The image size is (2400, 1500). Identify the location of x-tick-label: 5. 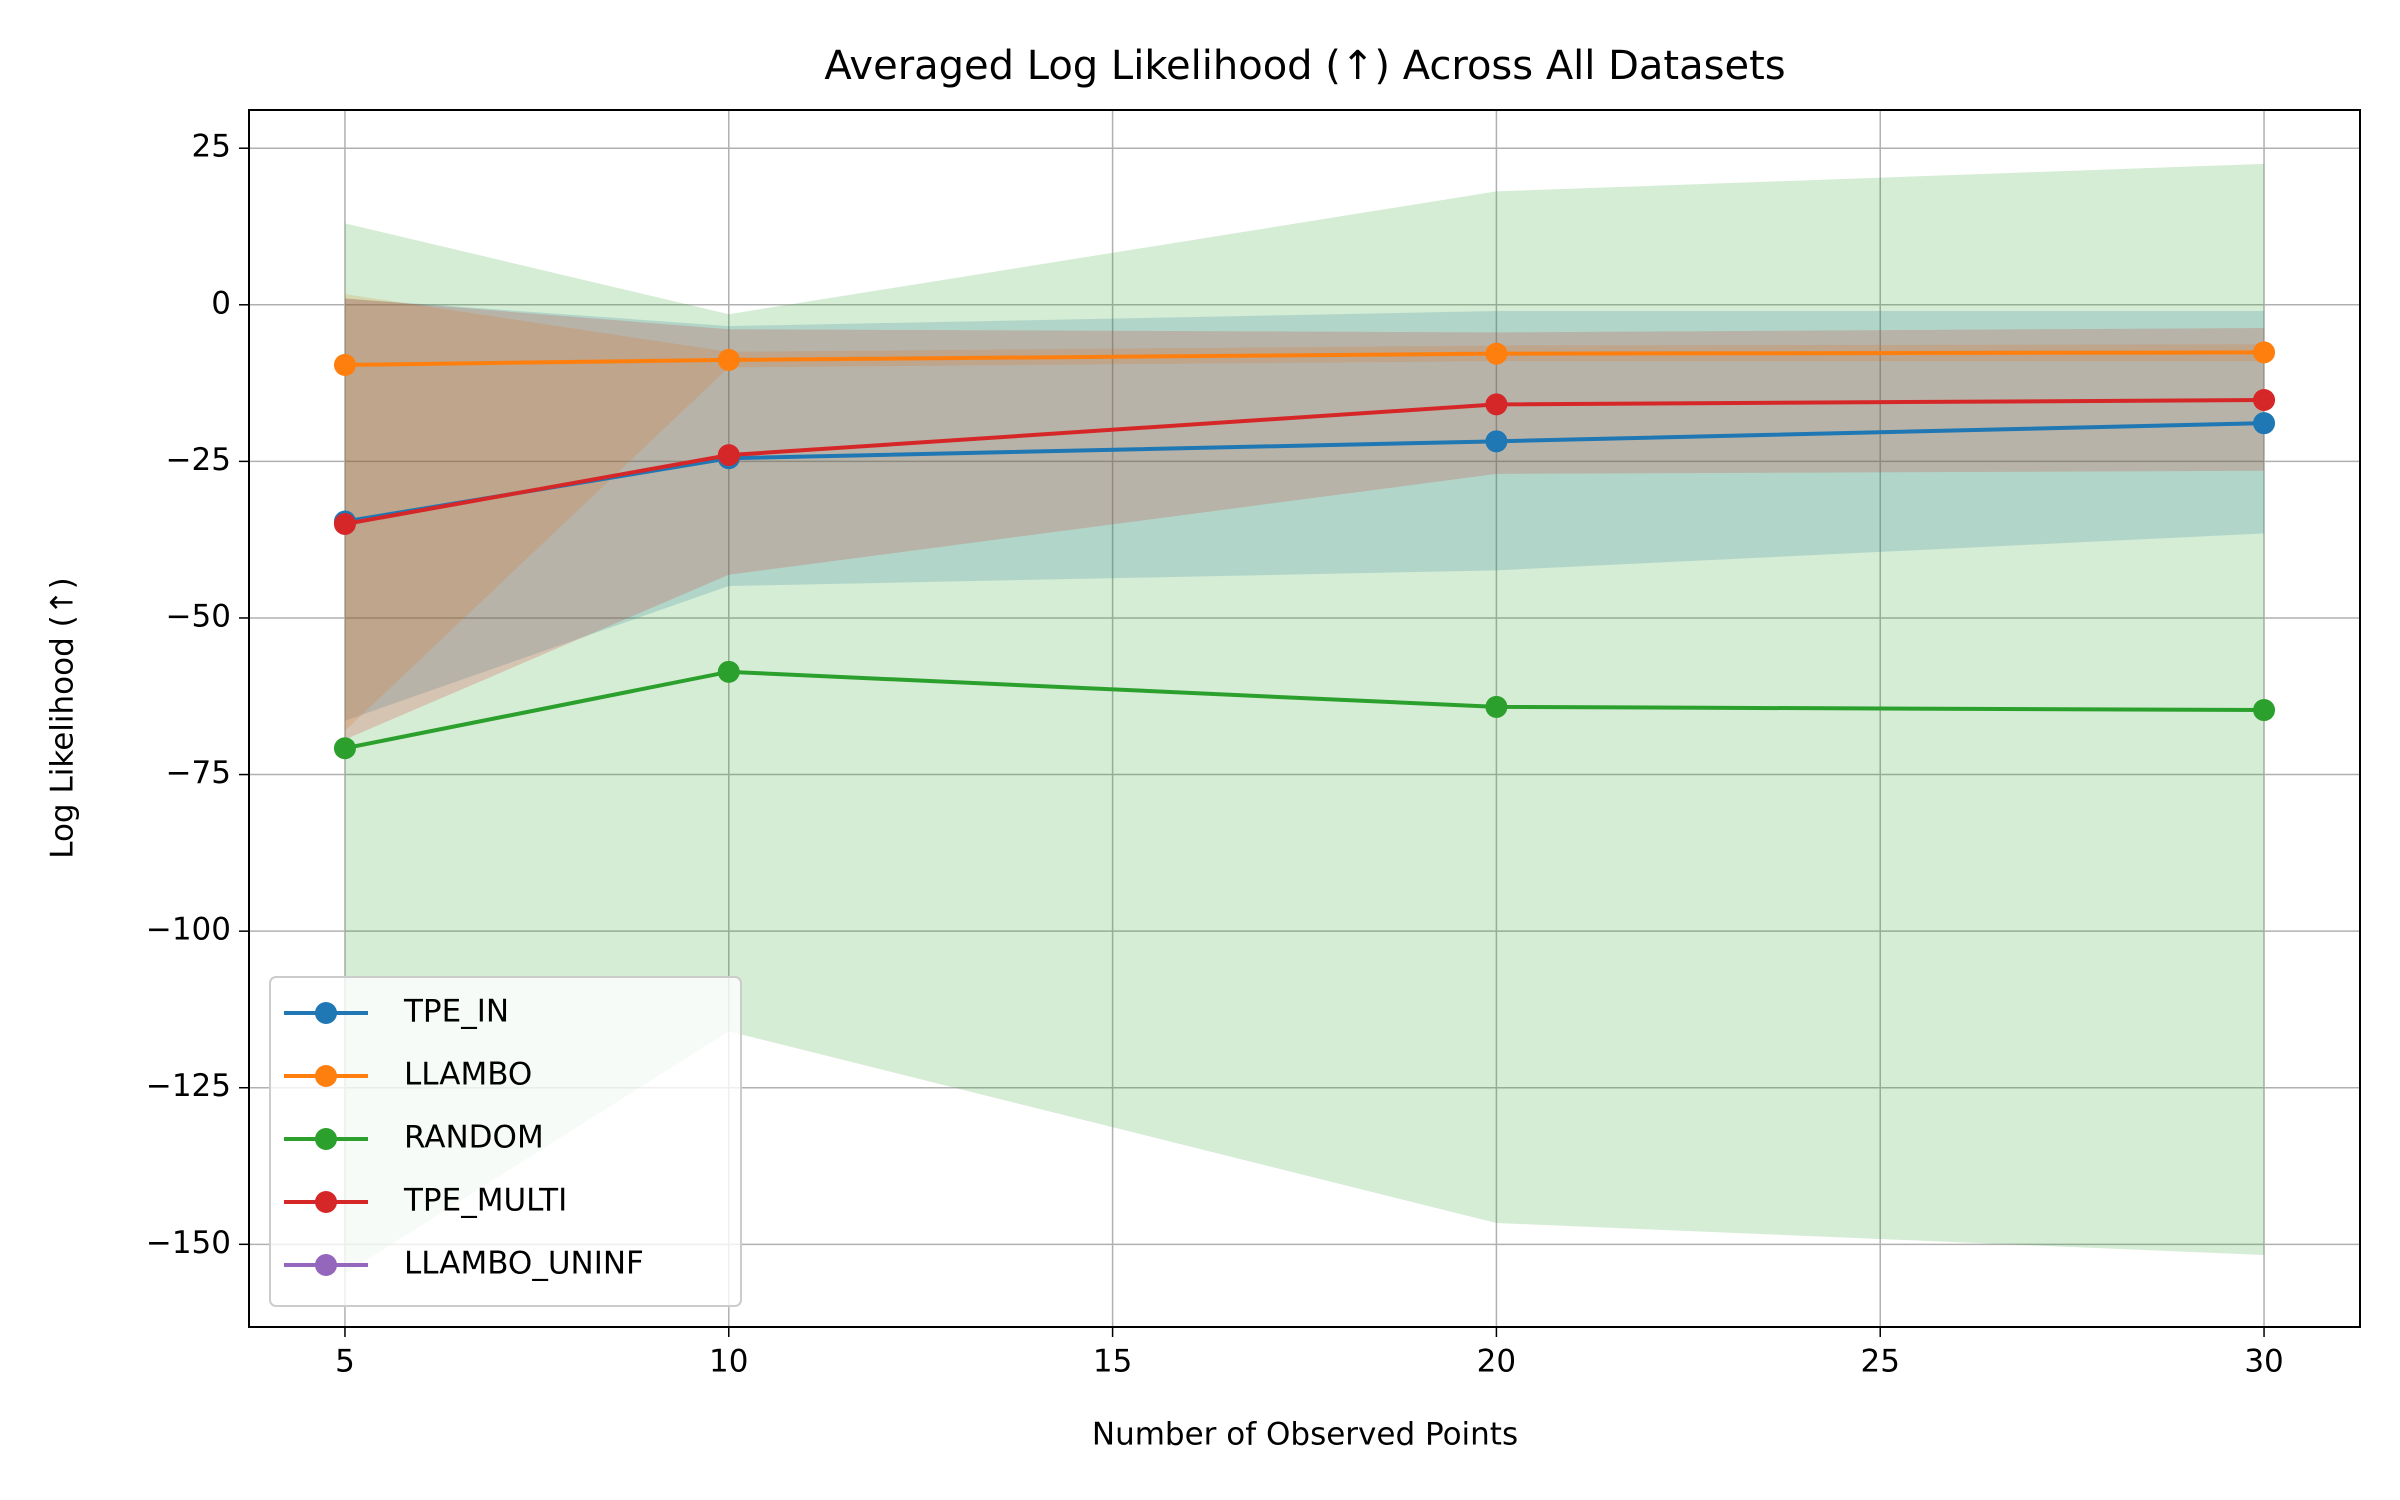
(345, 1362).